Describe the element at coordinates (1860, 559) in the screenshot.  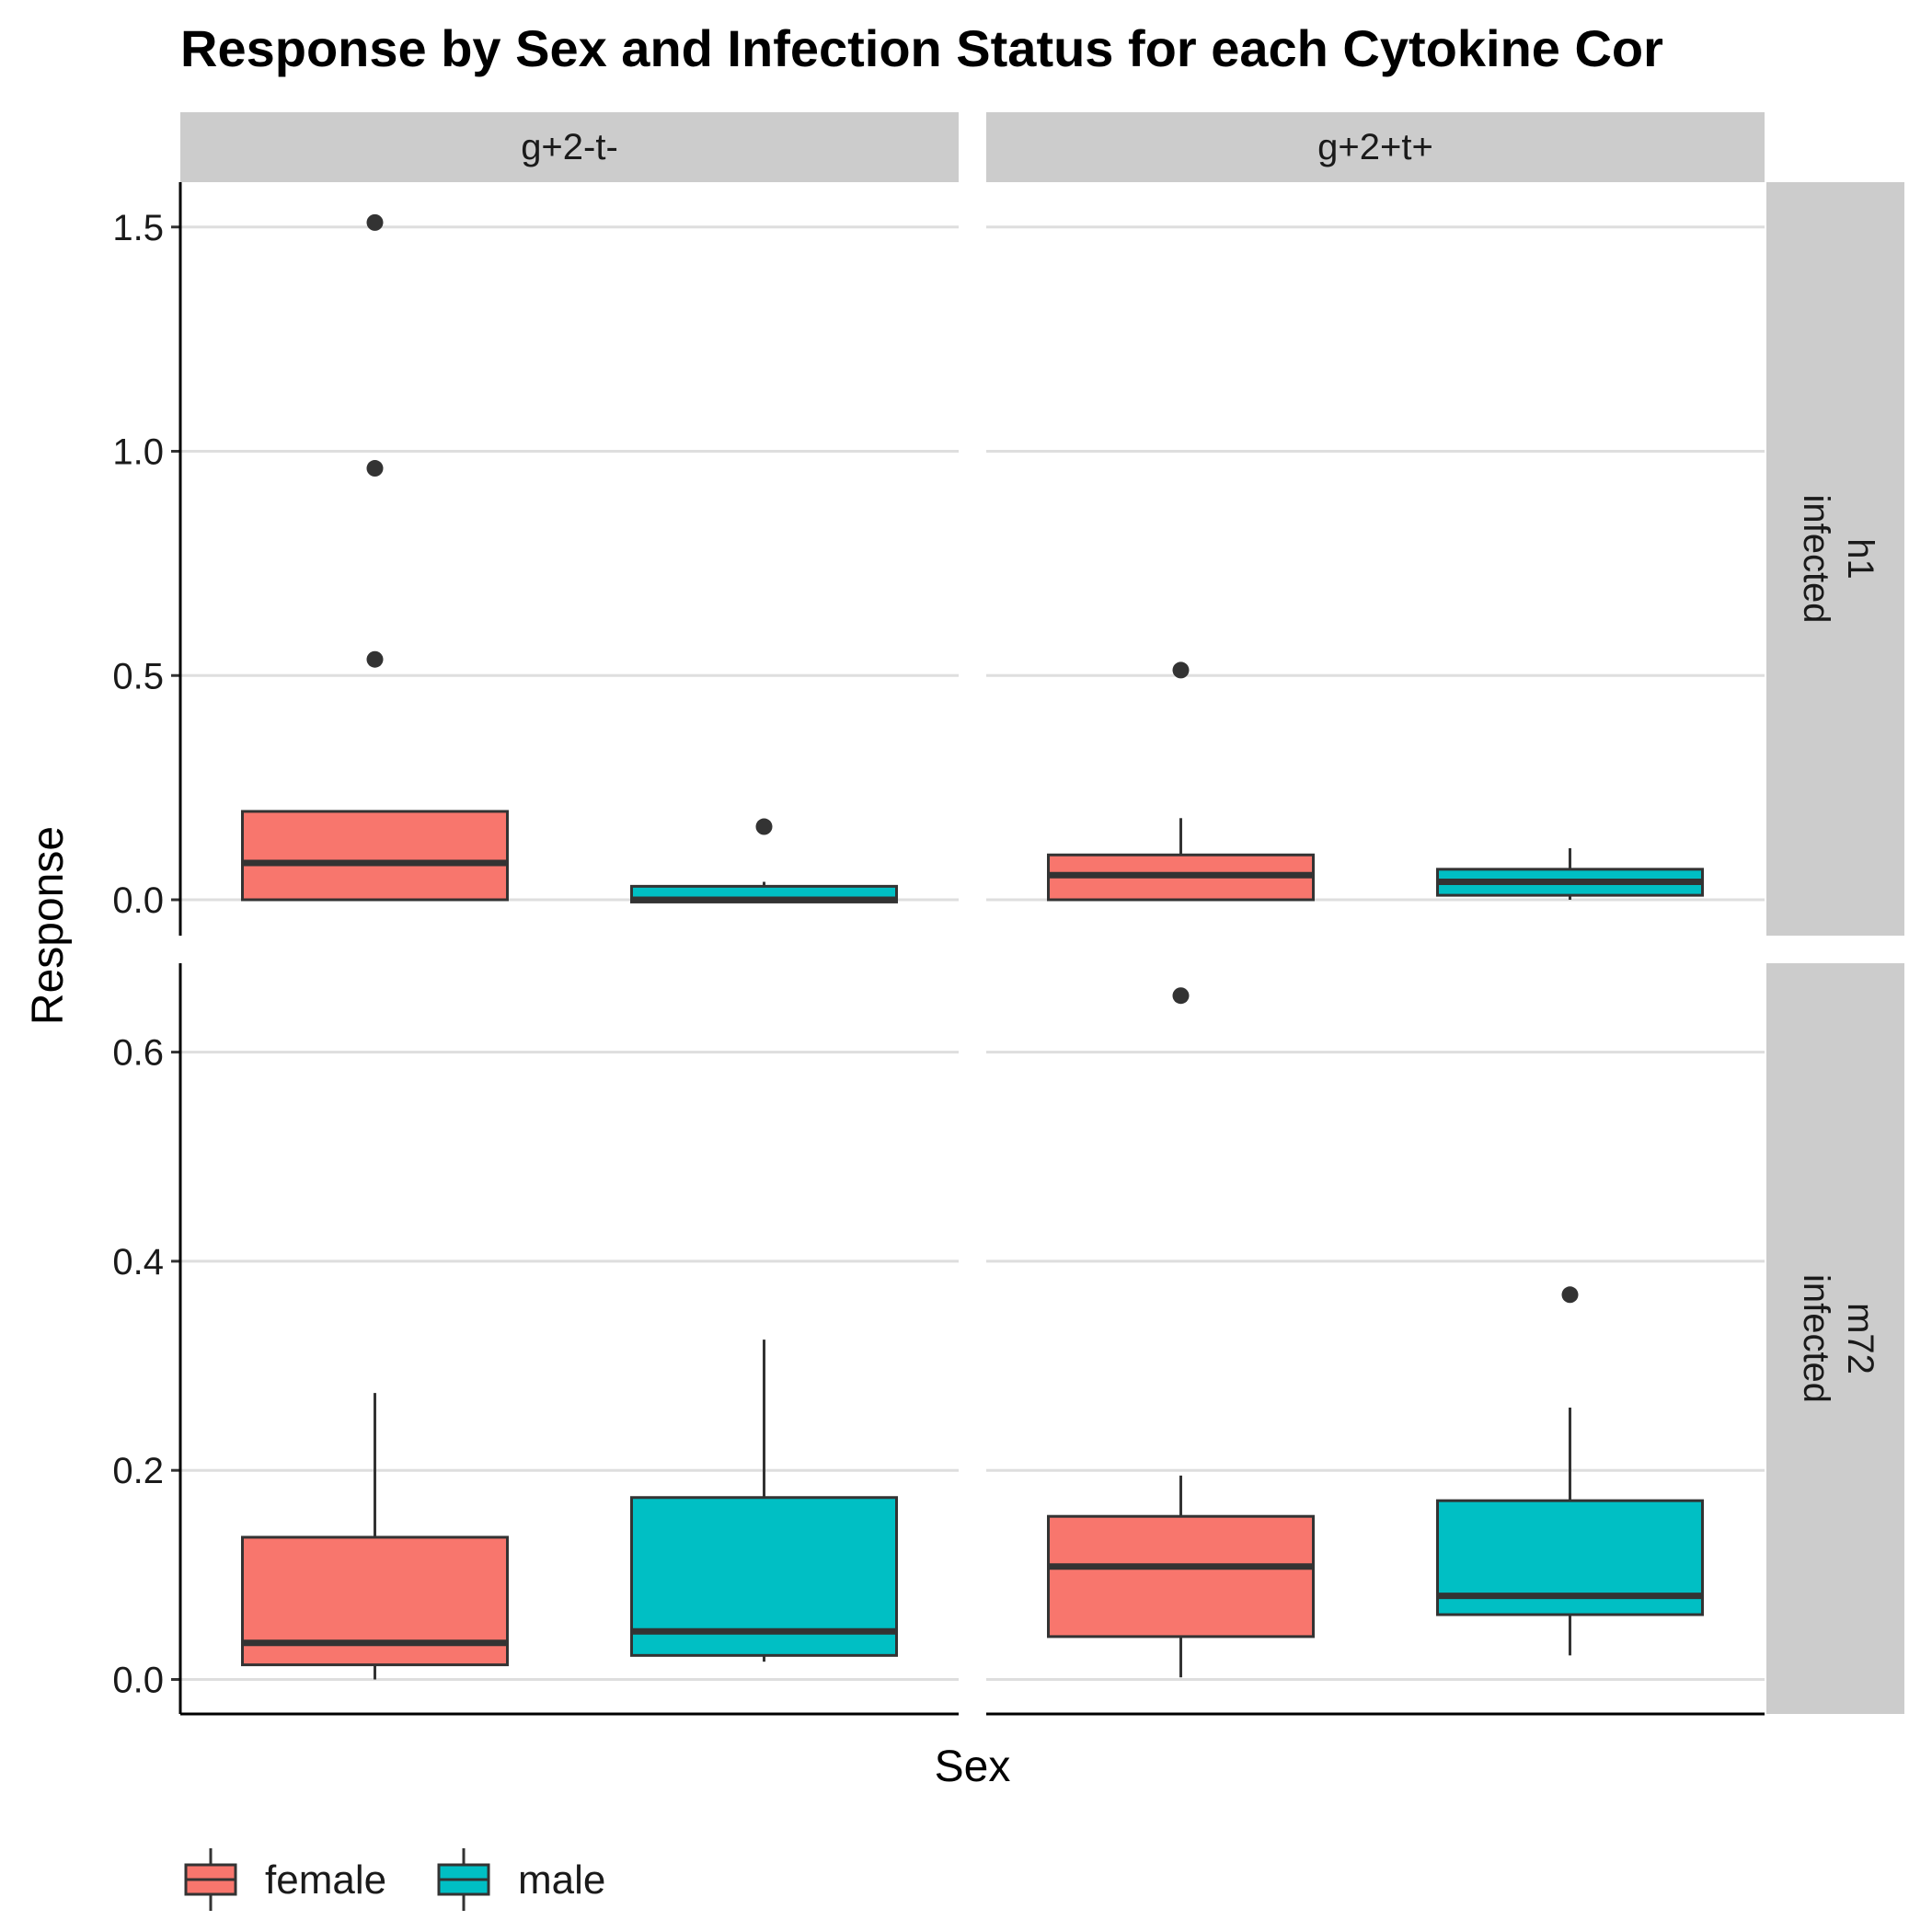
I see `row-strip-label-line: h1` at that location.